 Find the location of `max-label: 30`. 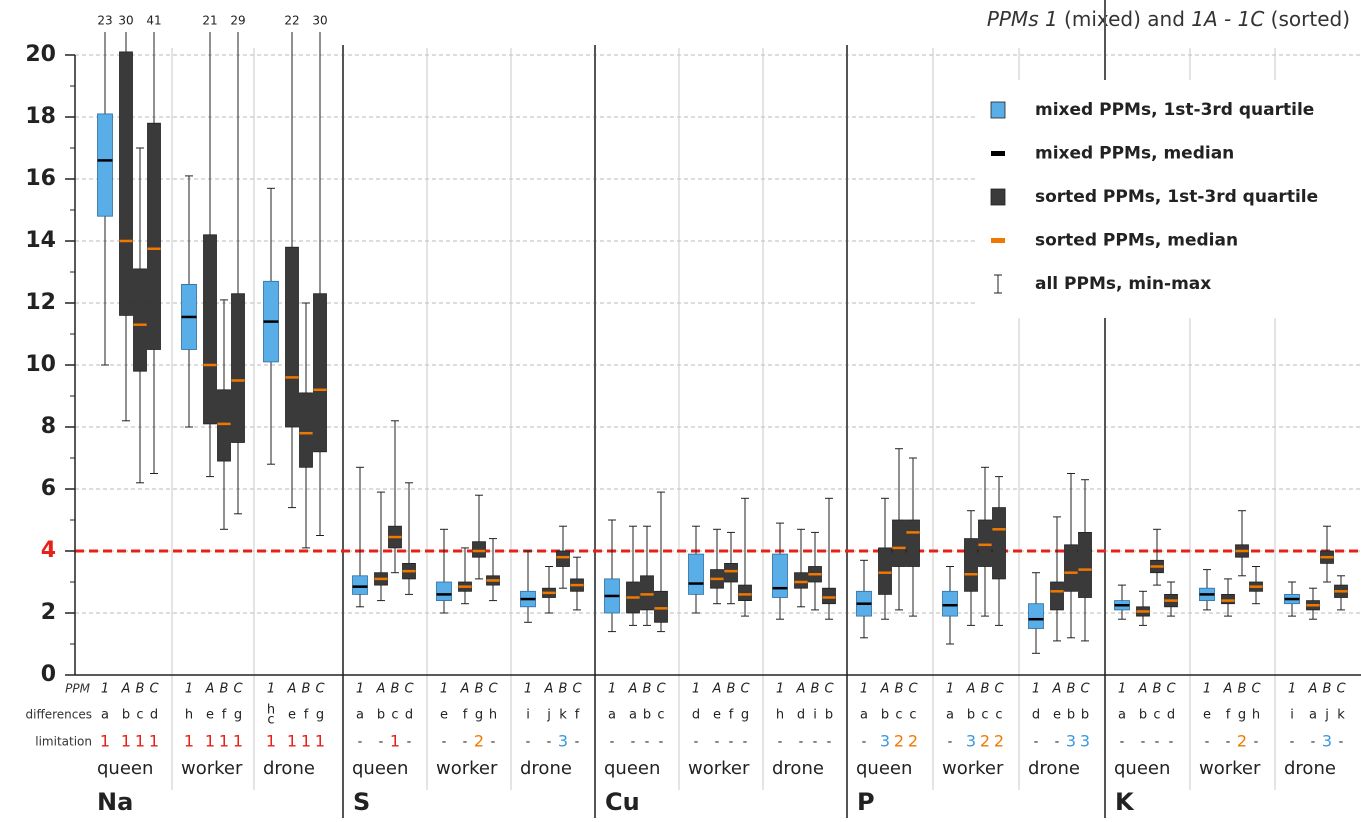

max-label: 30 is located at coordinates (125, 21).